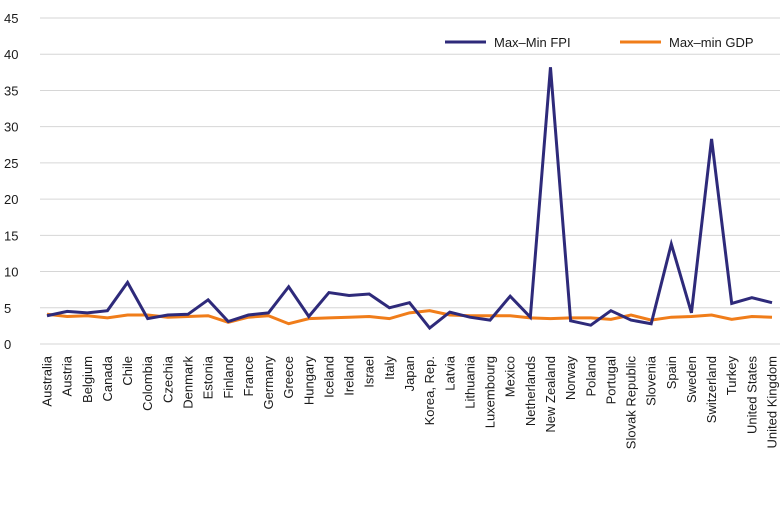 The image size is (783, 515). Describe the element at coordinates (590, 376) in the screenshot. I see `x-tick-label: Poland` at that location.